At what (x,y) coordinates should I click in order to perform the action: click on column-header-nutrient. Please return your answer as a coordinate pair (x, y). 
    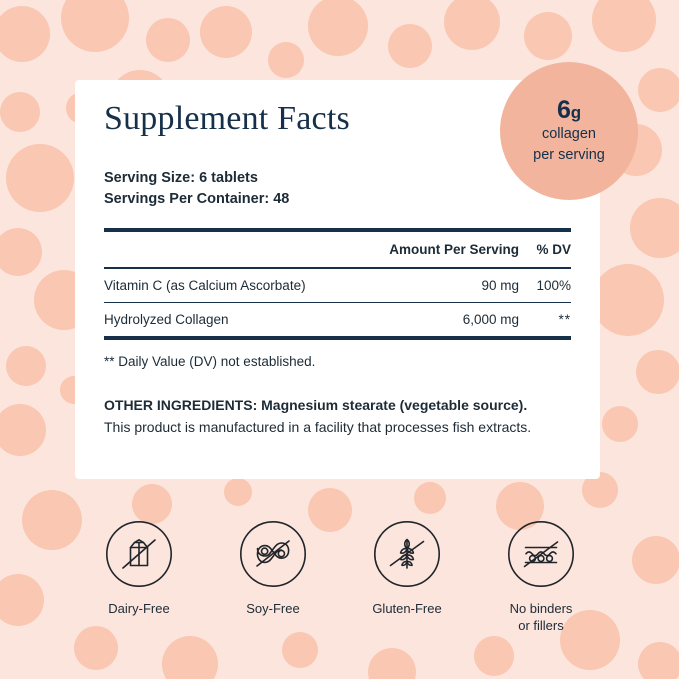
    Looking at the image, I should click on (246, 249).